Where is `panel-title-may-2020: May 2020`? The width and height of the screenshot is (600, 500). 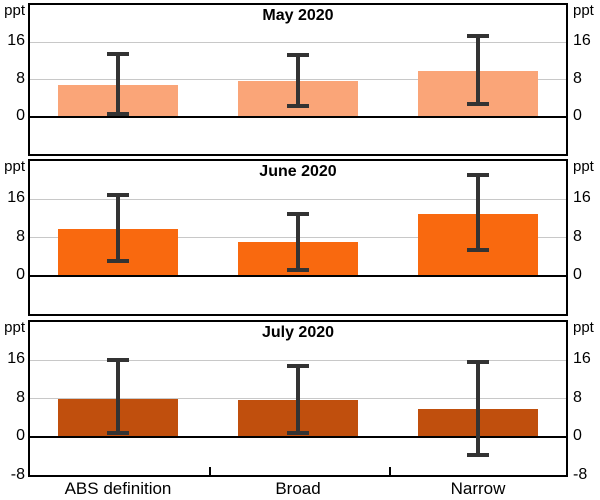 panel-title-may-2020: May 2020 is located at coordinates (298, 15).